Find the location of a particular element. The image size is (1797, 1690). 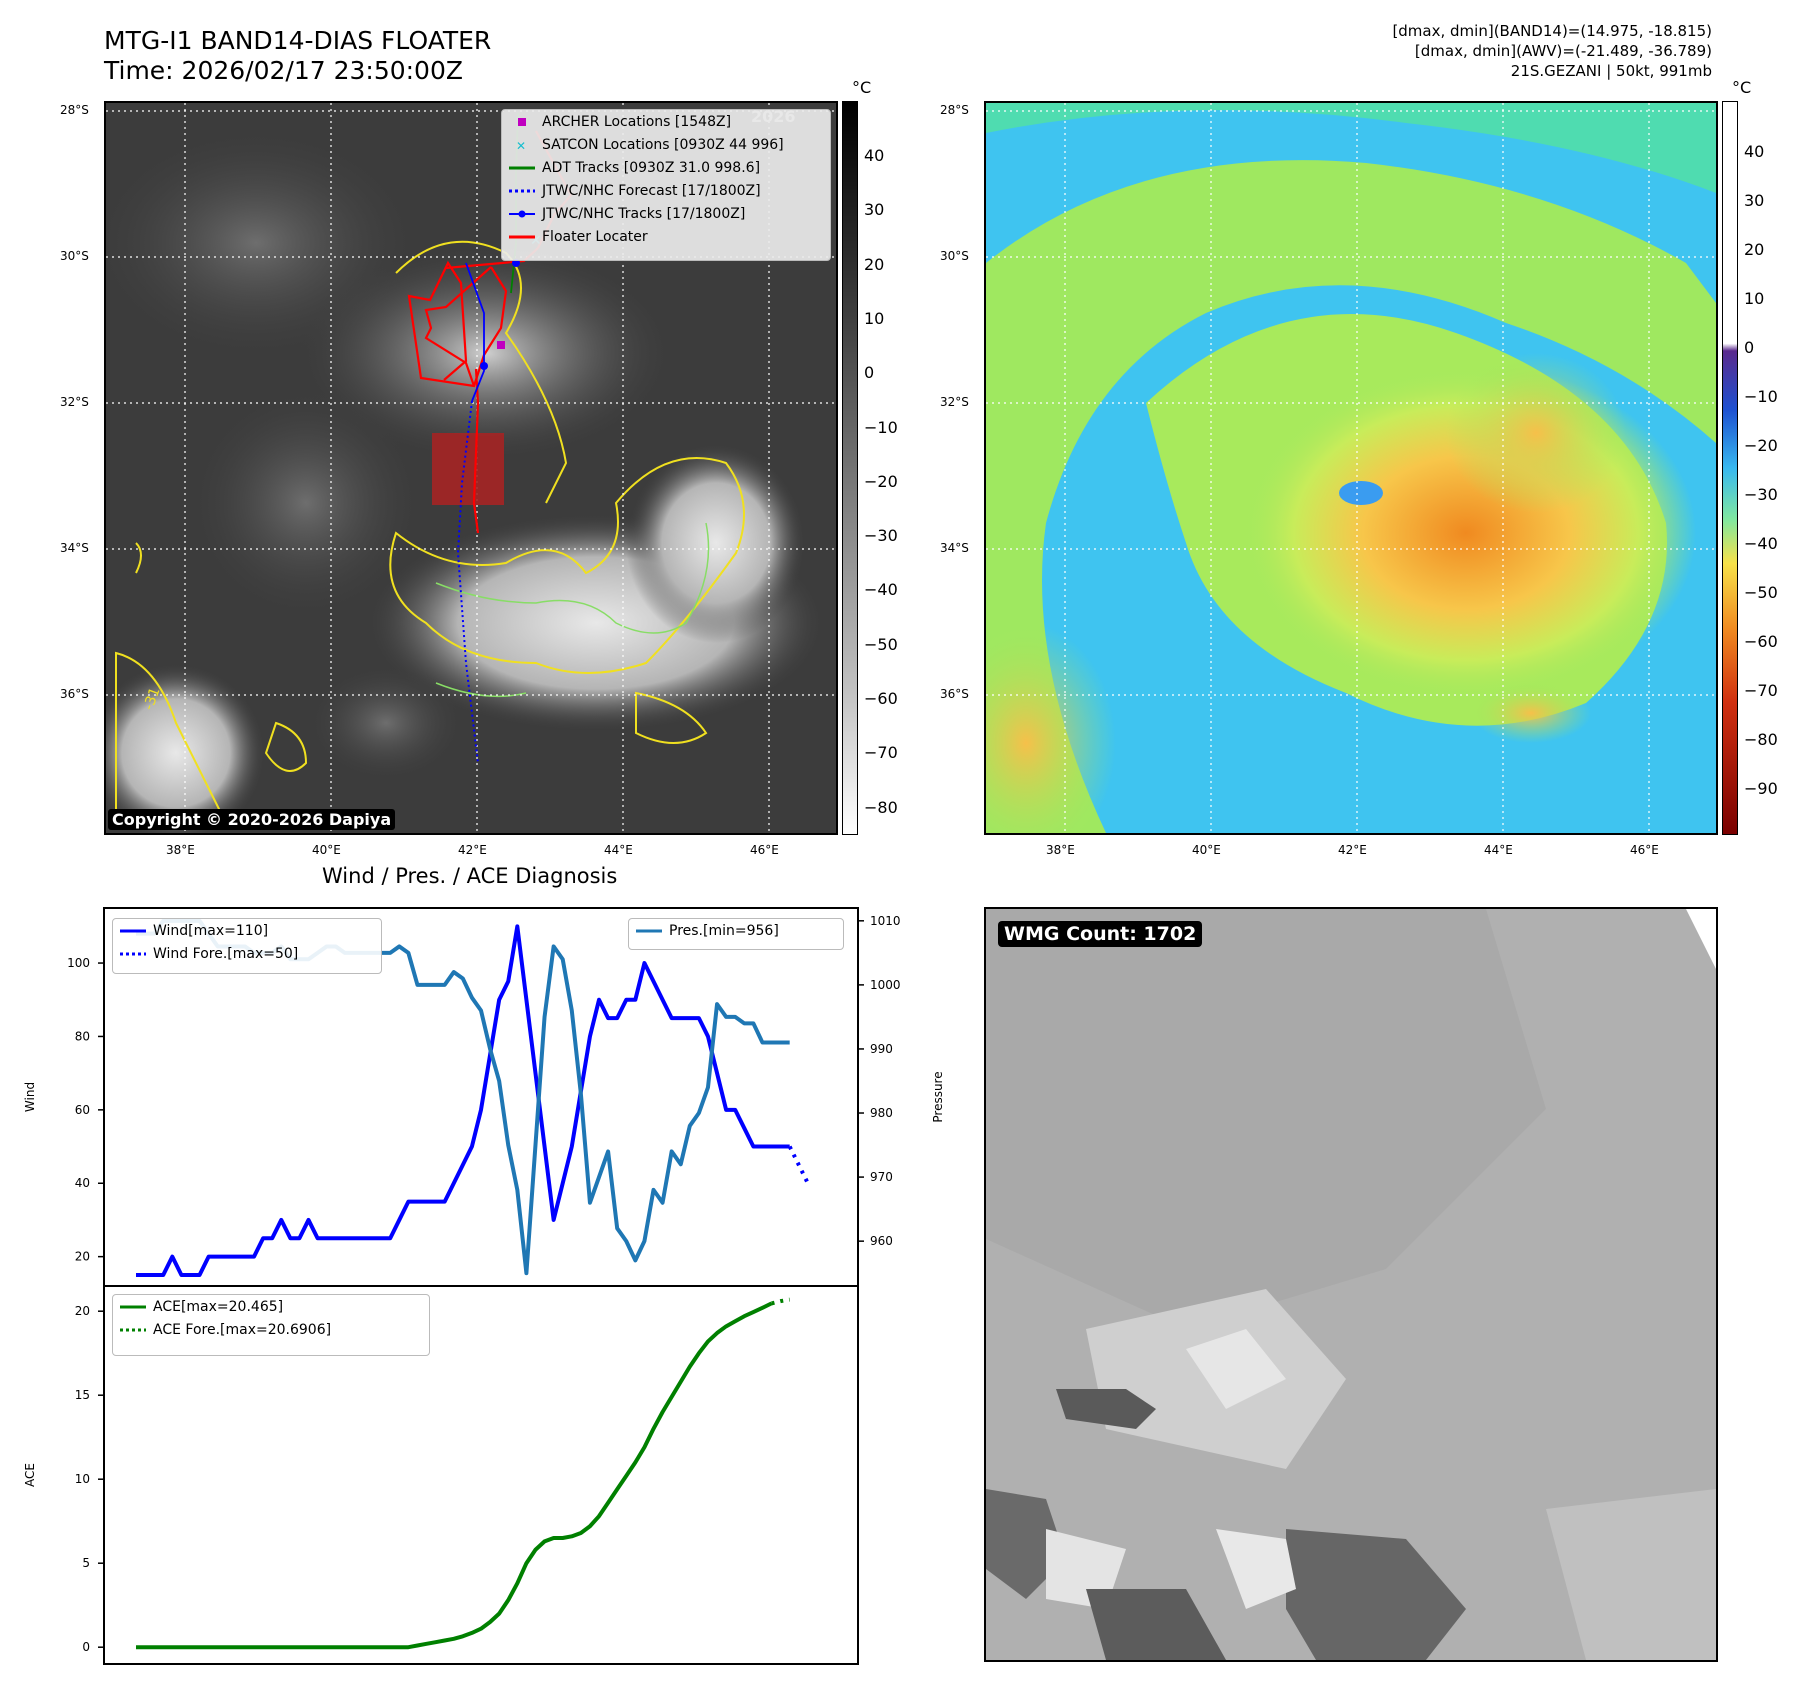

ace-legend: ACE[max=20.465] ACE Fore.[max=20.6906] is located at coordinates (271, 1325).